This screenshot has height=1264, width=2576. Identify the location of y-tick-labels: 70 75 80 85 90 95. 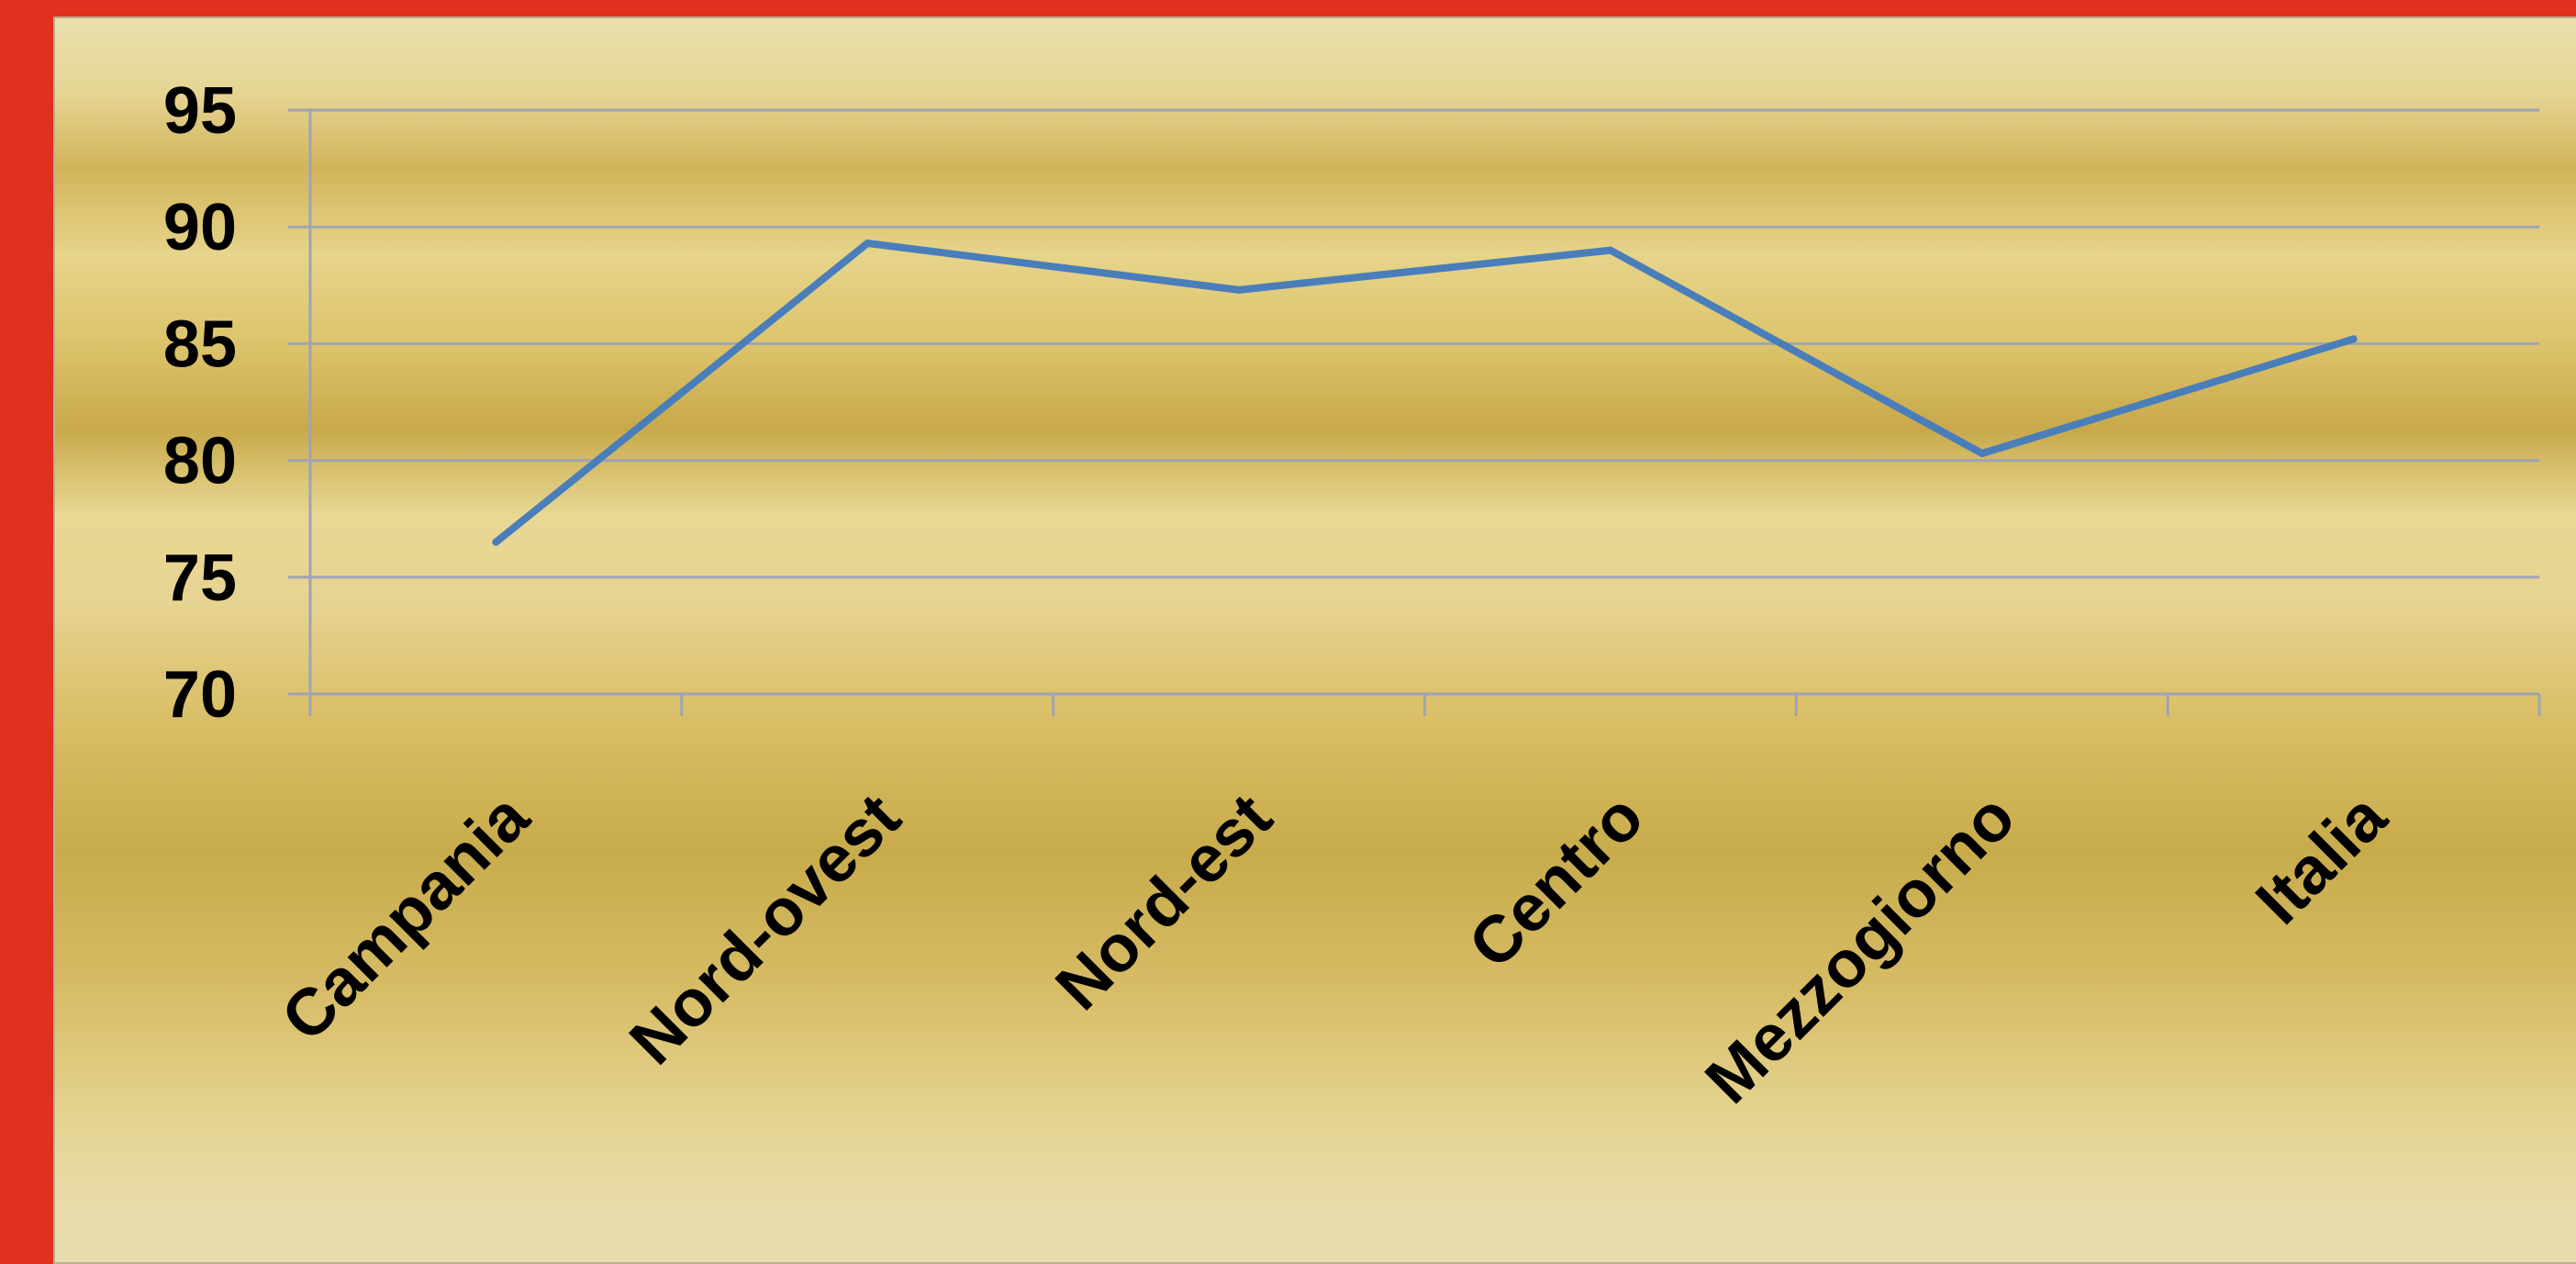
(200, 403).